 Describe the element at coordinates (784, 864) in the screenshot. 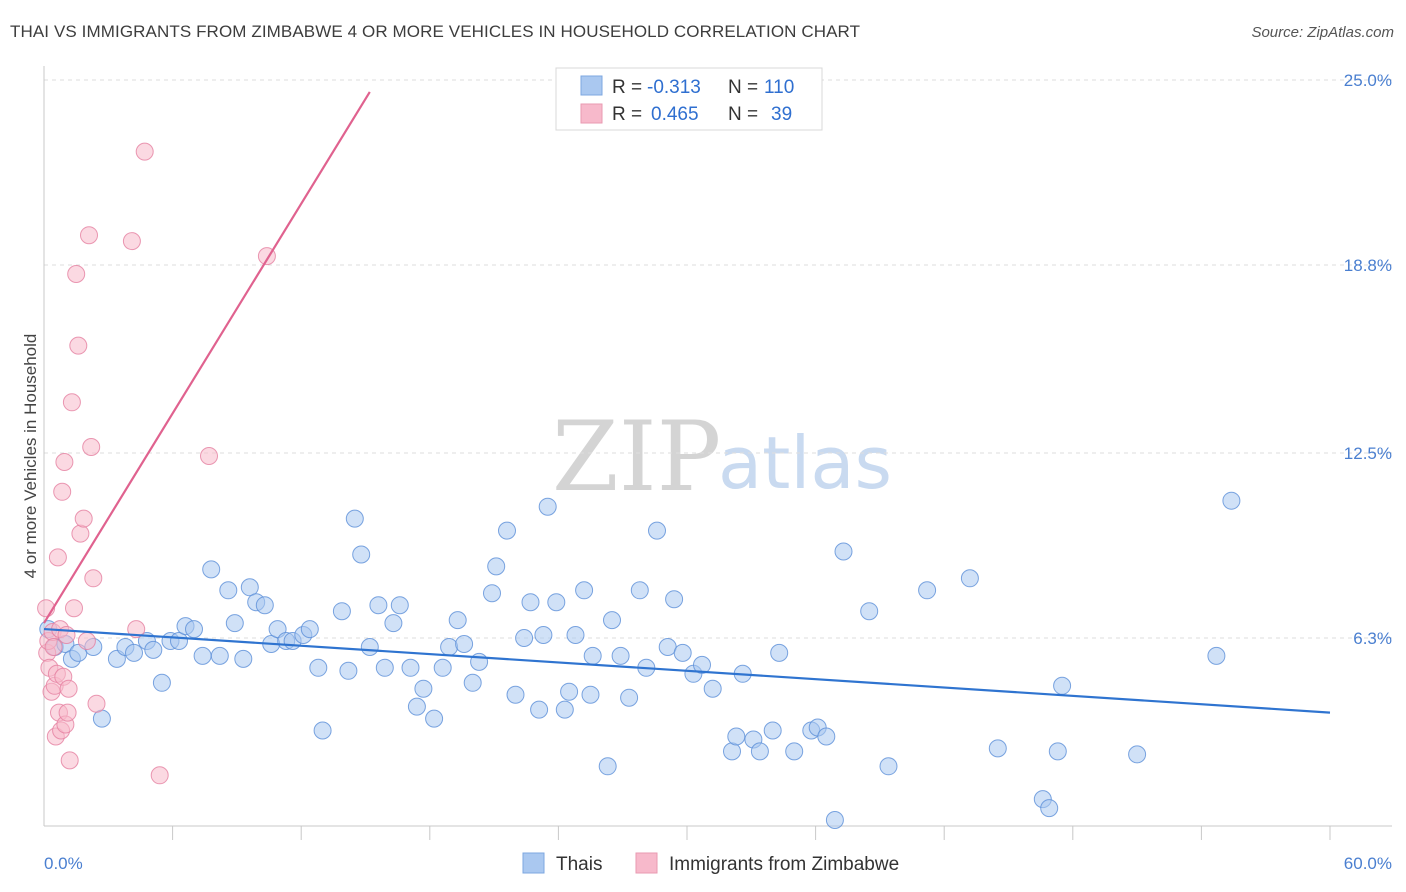

I see `series-label-zimbabwe: Immigrants from Zimbabwe` at that location.